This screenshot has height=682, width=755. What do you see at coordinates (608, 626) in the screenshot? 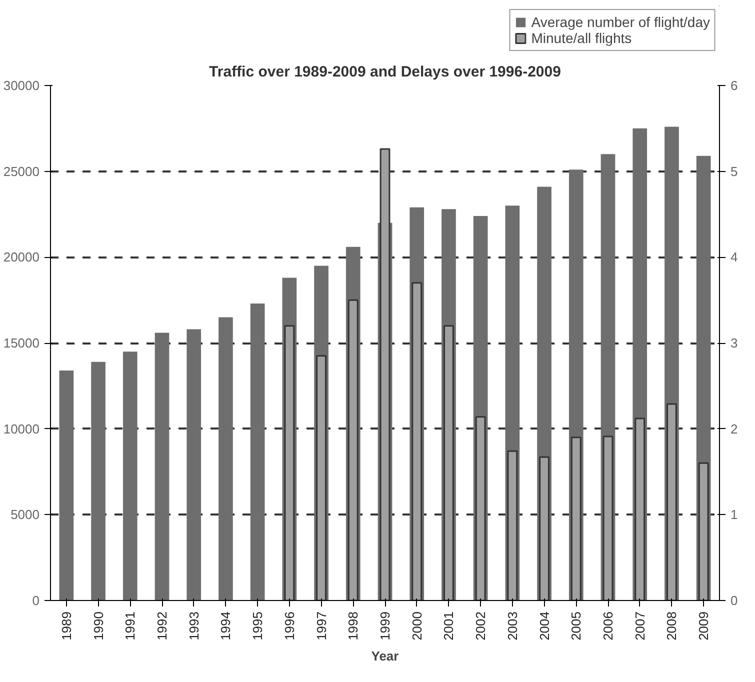
I see `x-tick-label: 2006` at bounding box center [608, 626].